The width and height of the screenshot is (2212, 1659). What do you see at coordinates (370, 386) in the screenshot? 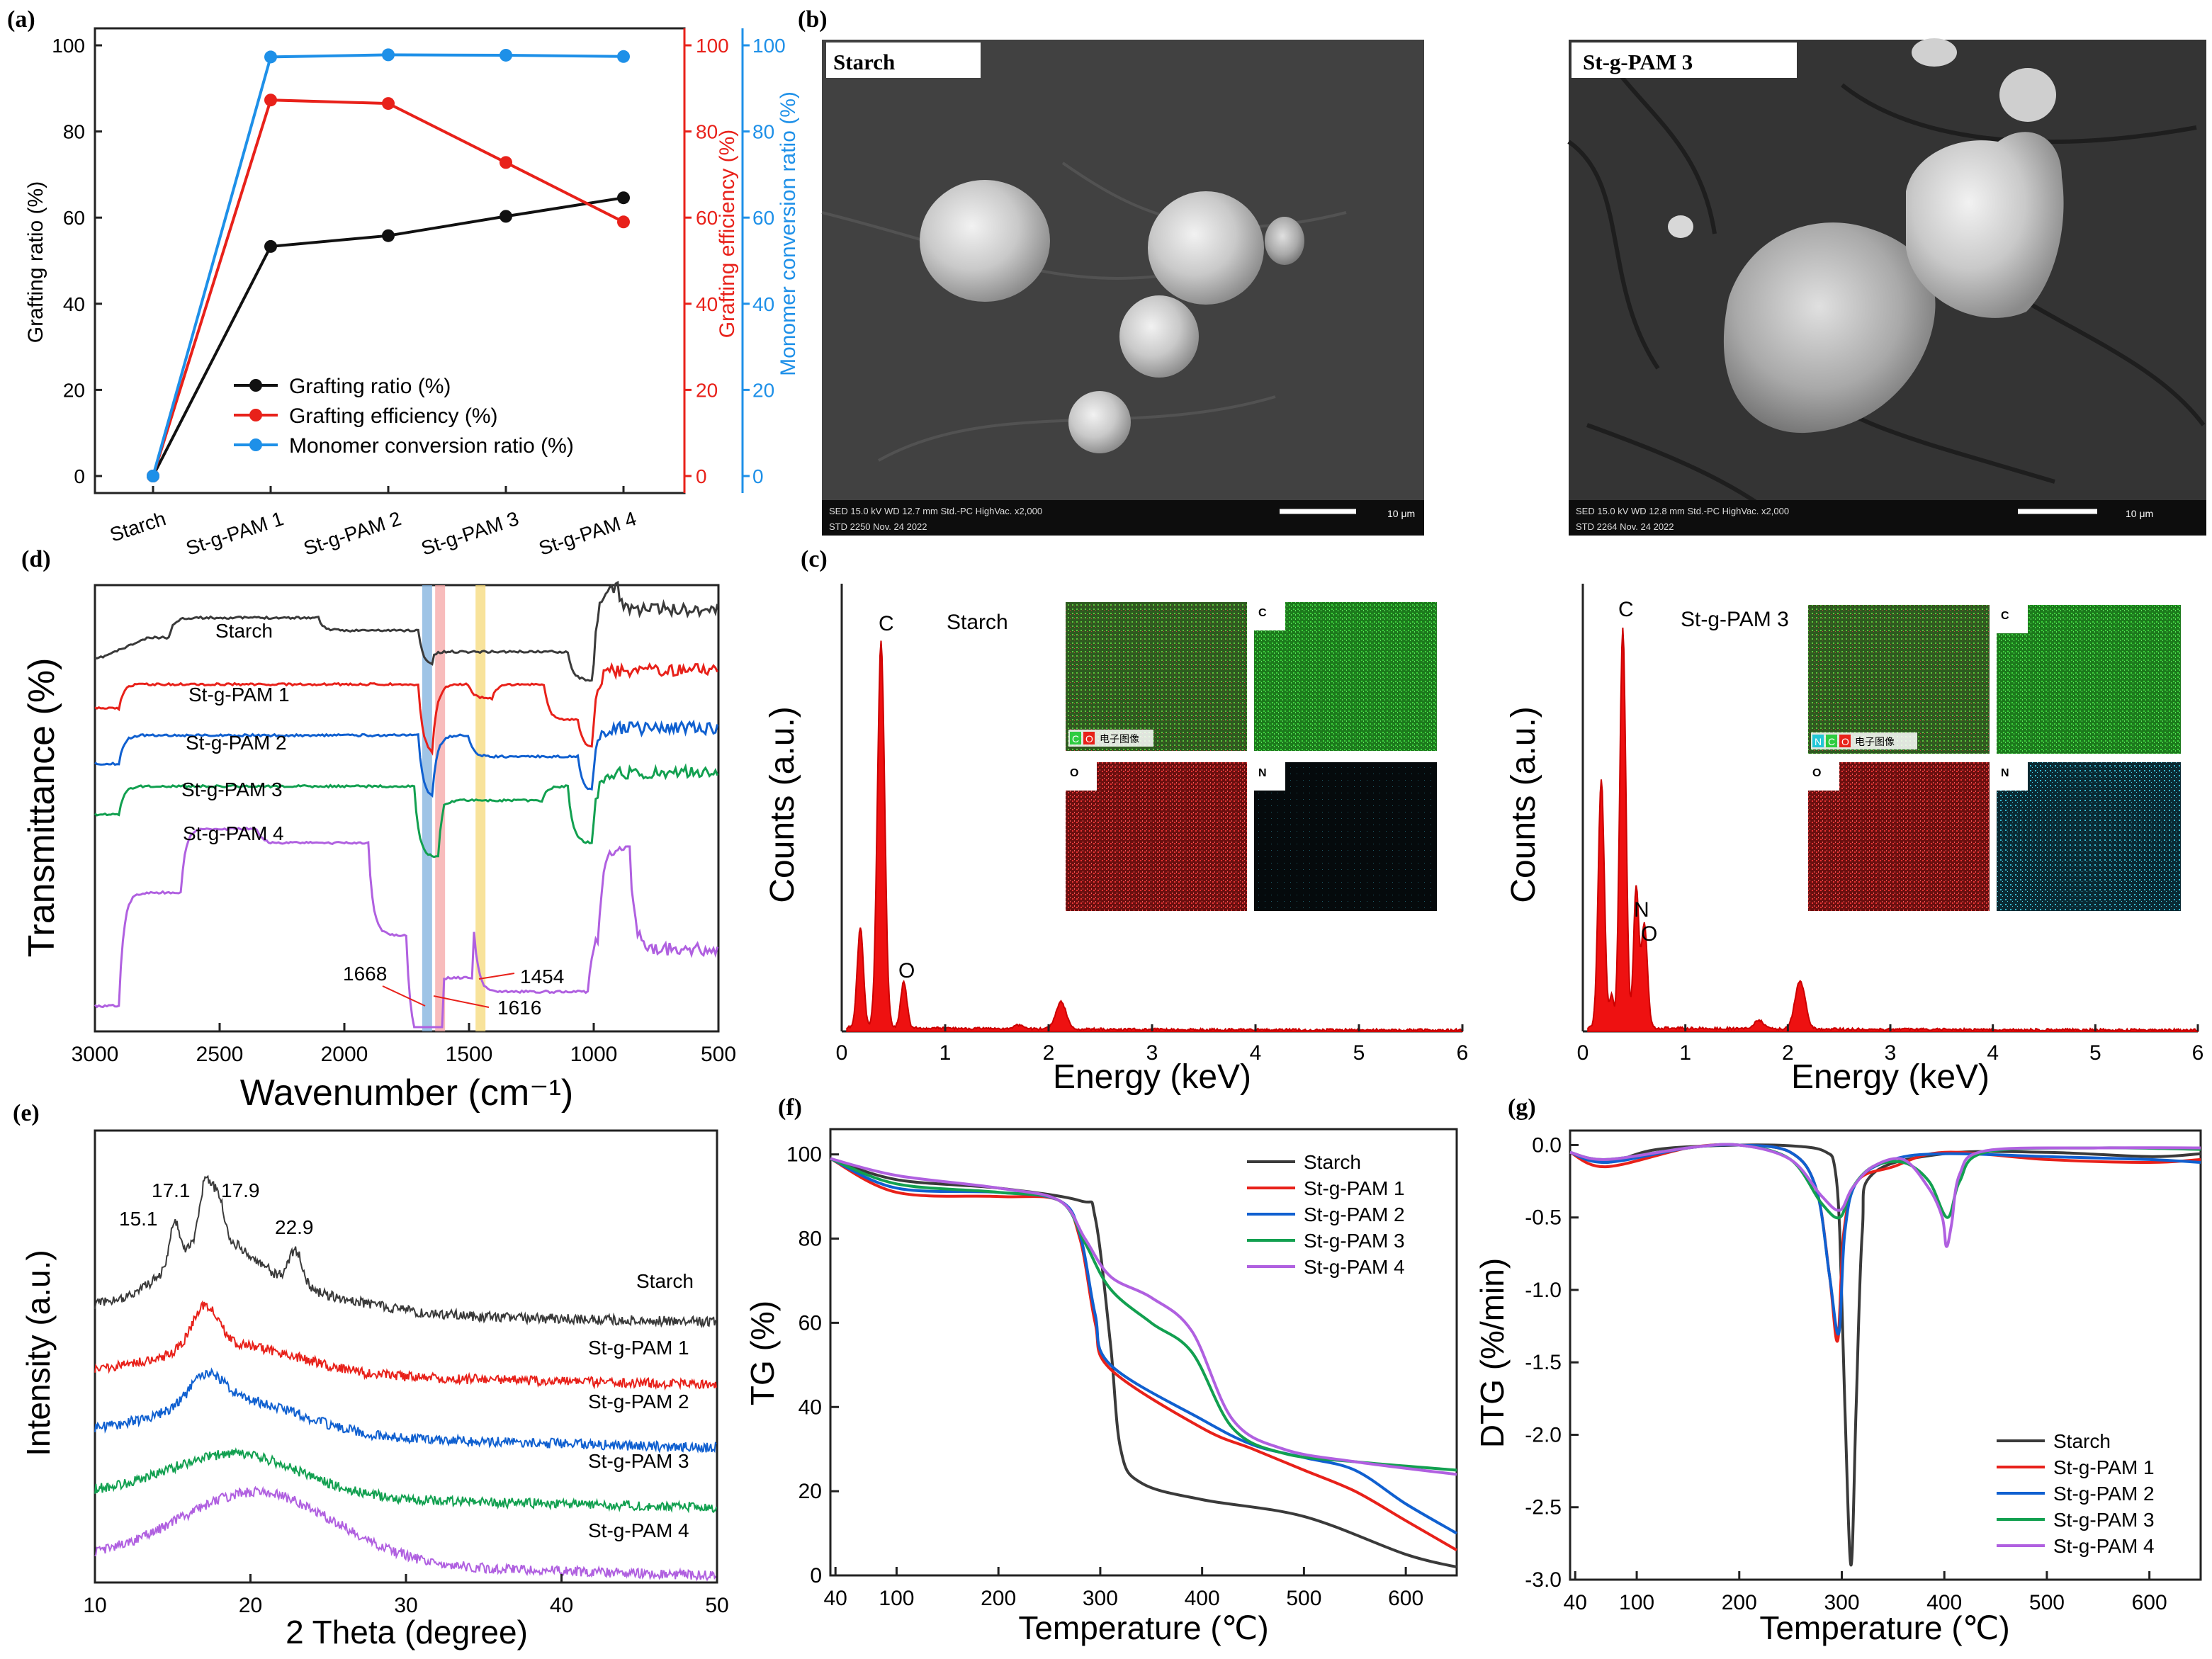
I see `legend-item: Grafting ratio (%)` at bounding box center [370, 386].